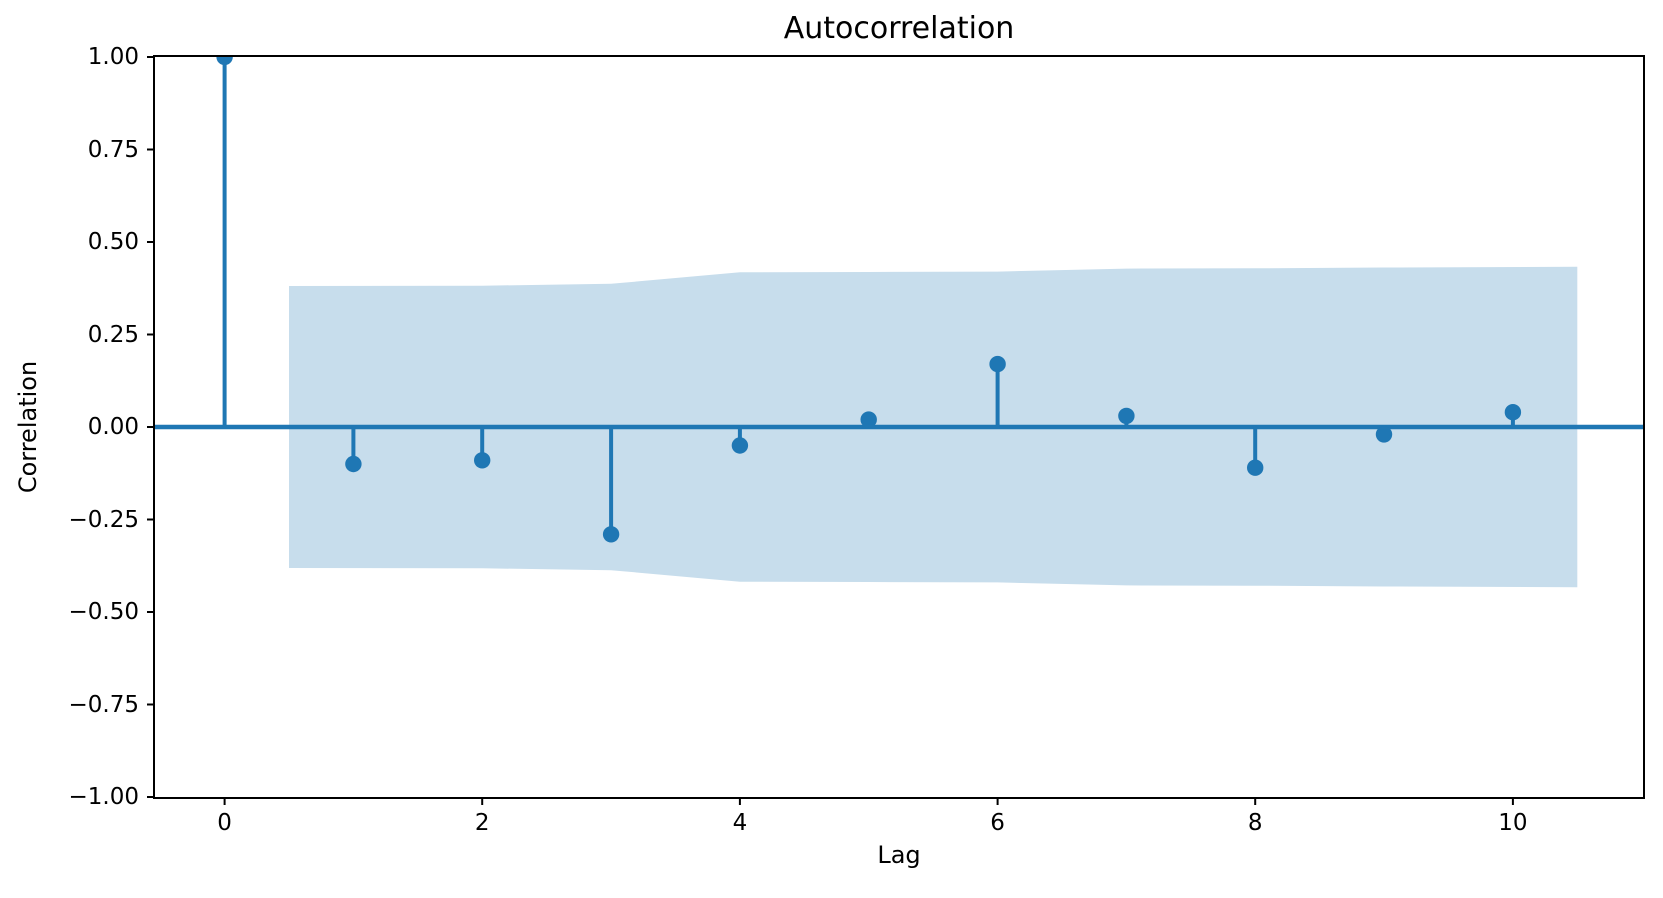 This screenshot has width=1663, height=898. What do you see at coordinates (899, 855) in the screenshot?
I see `x-axis-label: Lag` at bounding box center [899, 855].